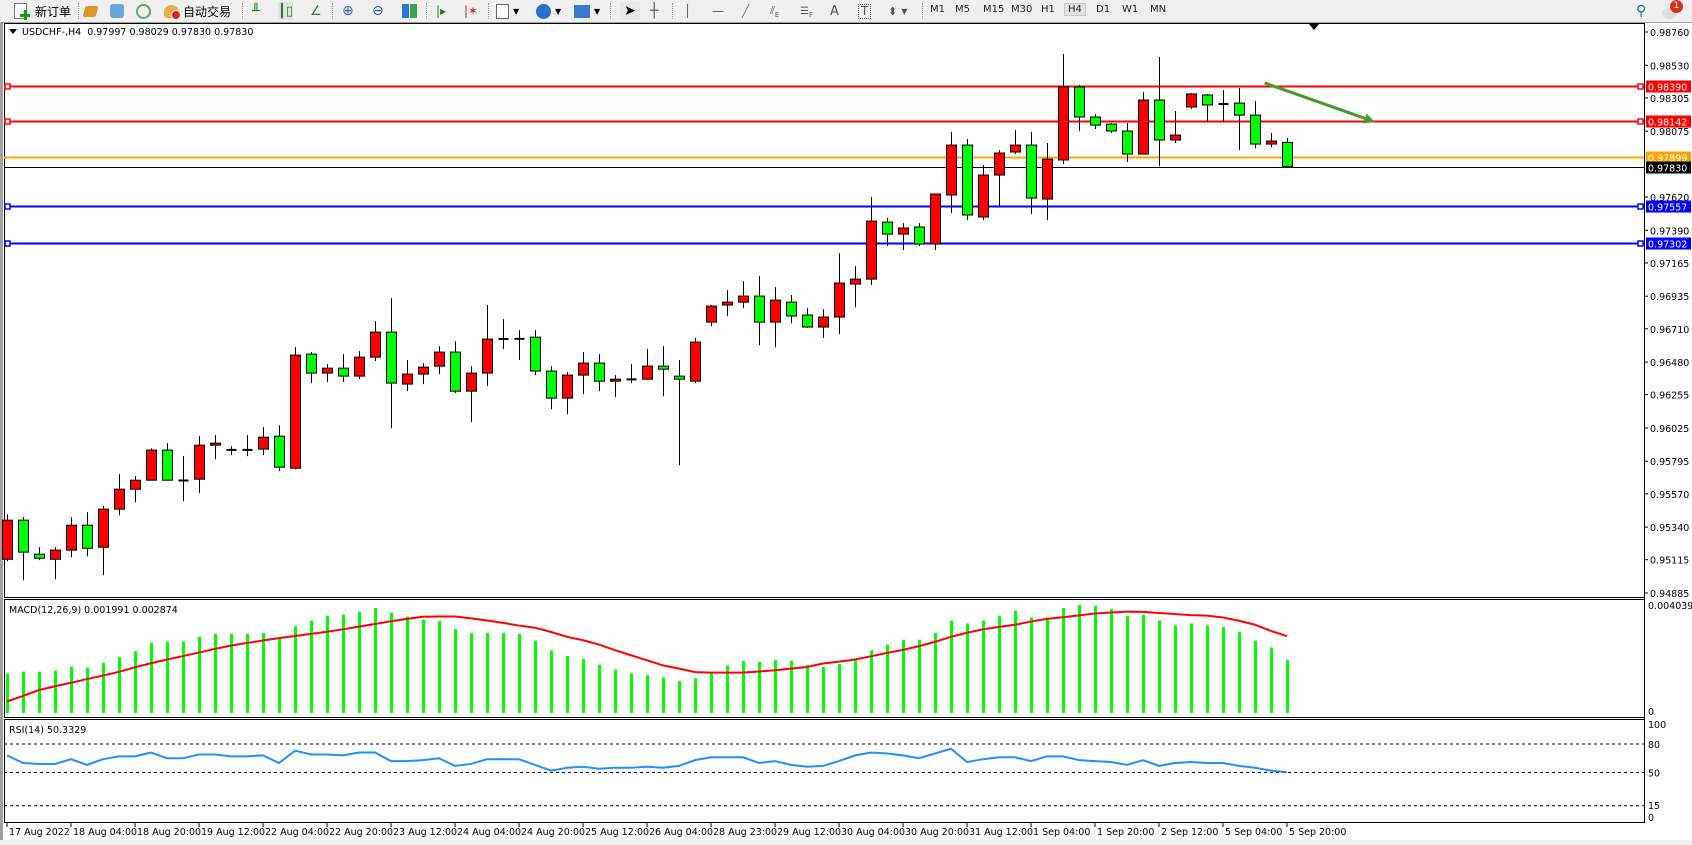 The width and height of the screenshot is (1692, 845). I want to click on timeframe-h4: H4, so click(1075, 9).